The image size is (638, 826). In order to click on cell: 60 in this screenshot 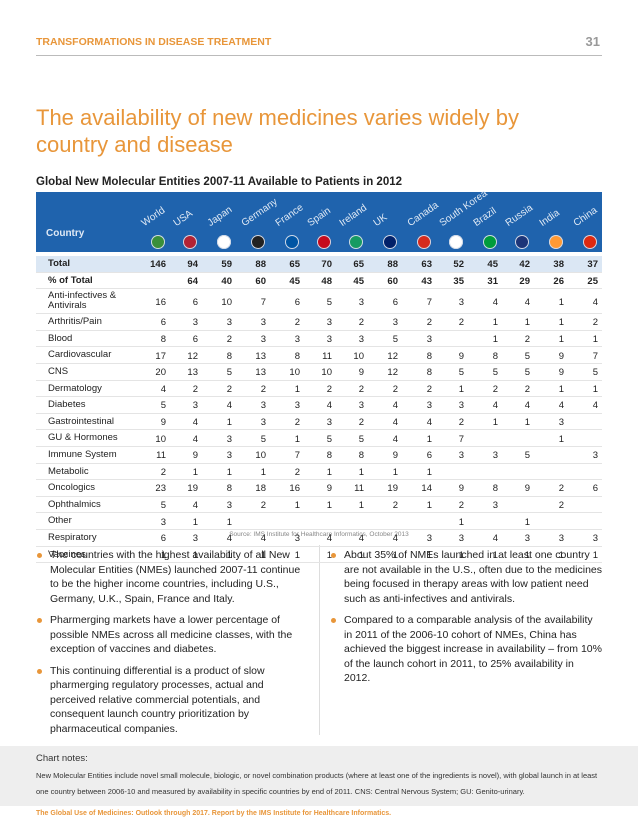, I will do `click(392, 281)`.